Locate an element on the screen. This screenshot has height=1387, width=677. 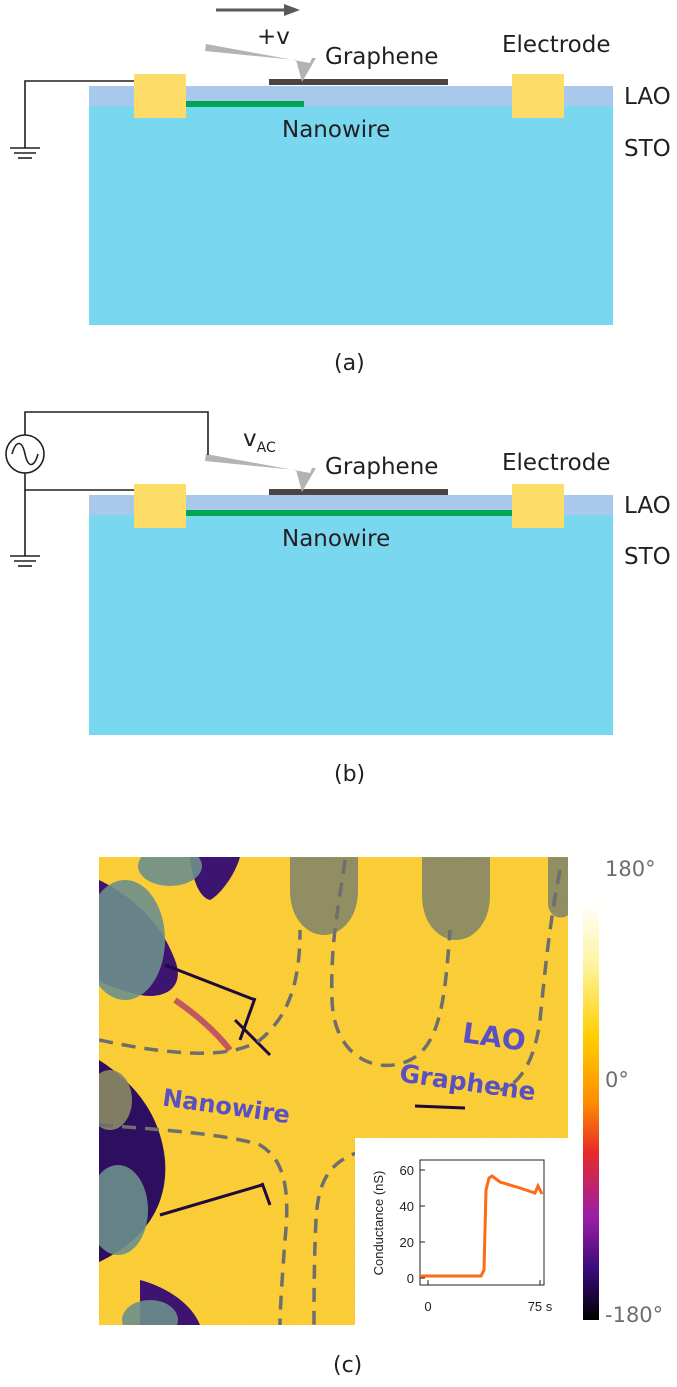
conductance-inset: 0 20 40 60 0 75 s Conductance (nS) is located at coordinates (461, 1231).